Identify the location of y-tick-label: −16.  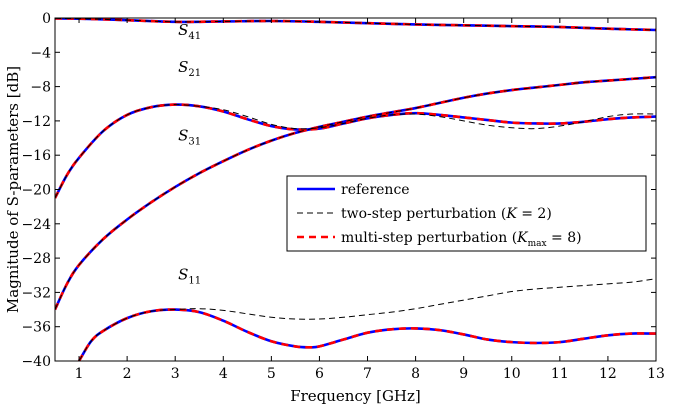
(36, 156).